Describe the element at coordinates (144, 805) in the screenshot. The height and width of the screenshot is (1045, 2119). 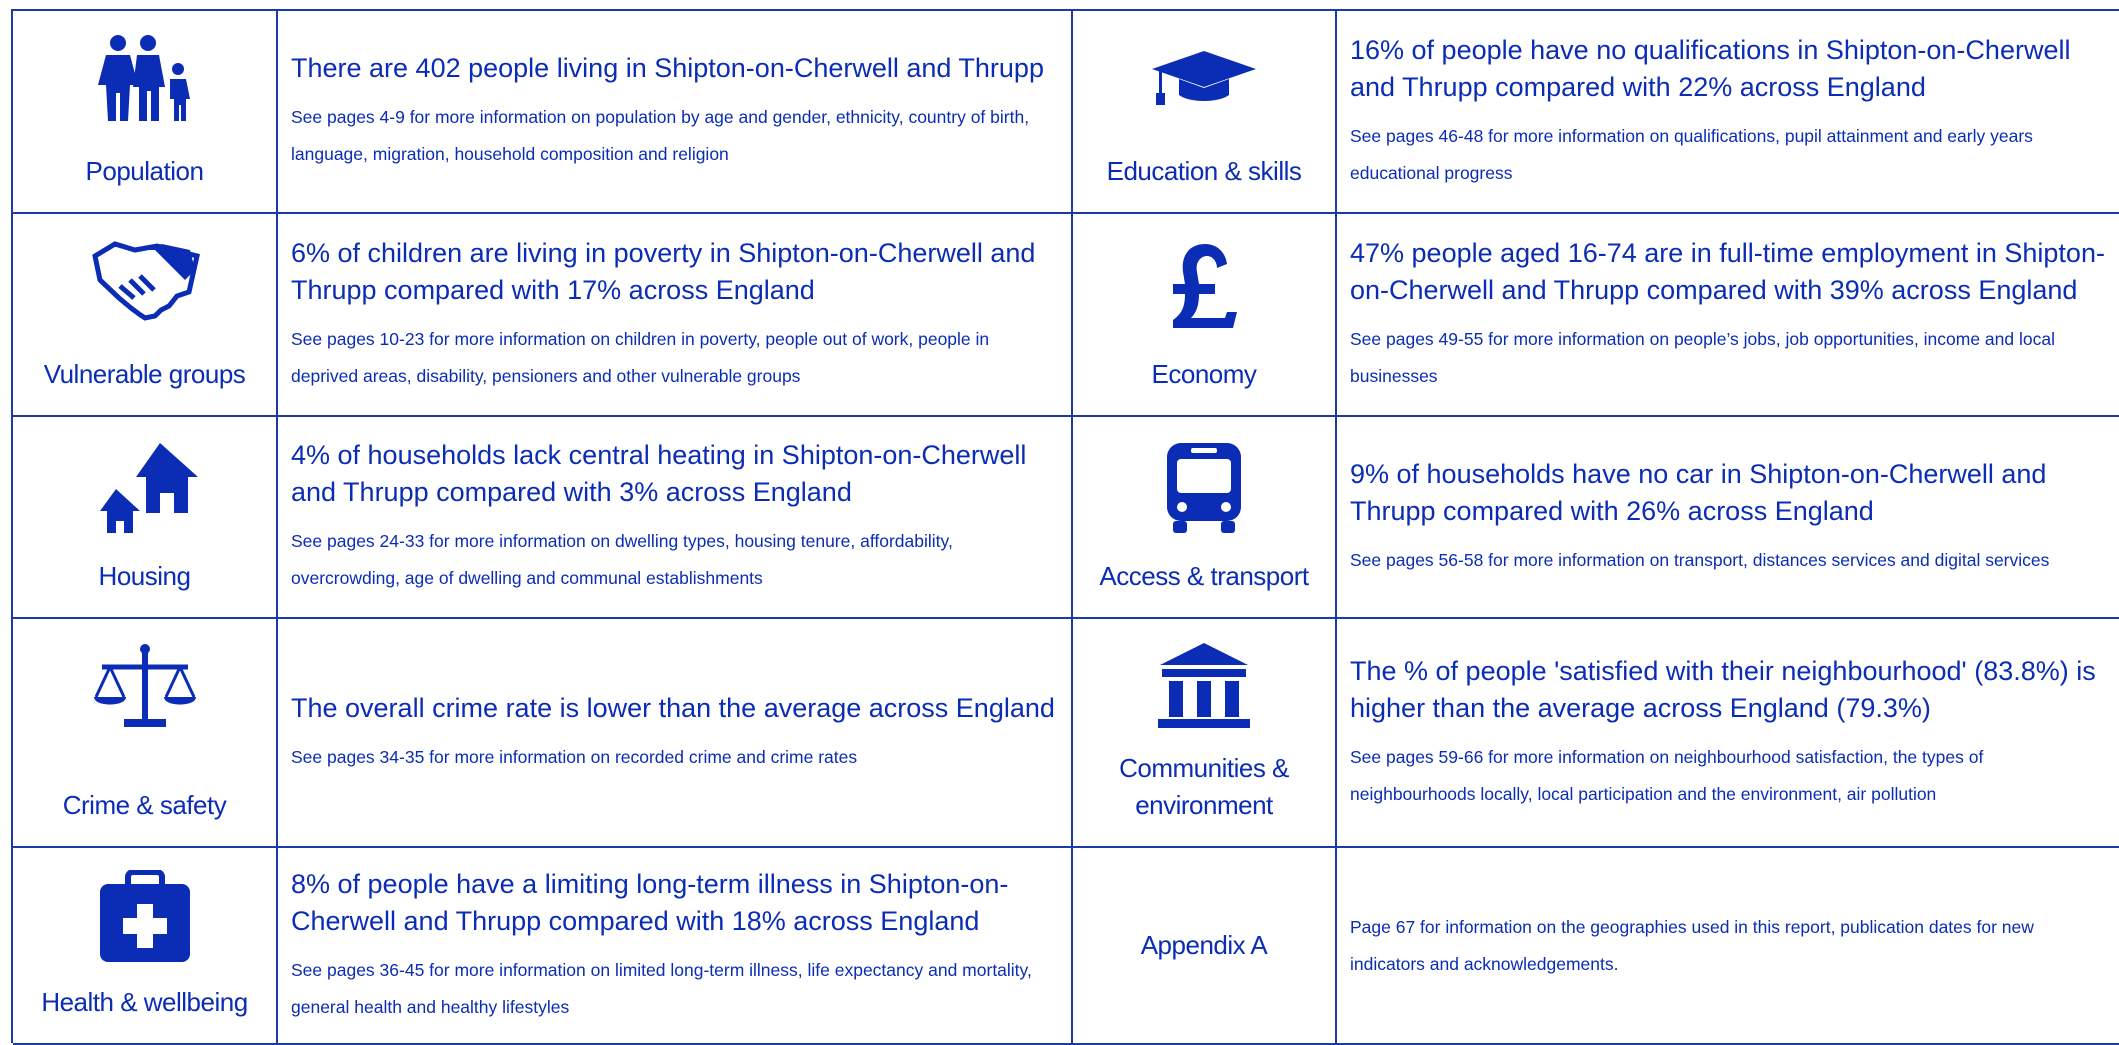
I see `section-label: Crime & safety` at that location.